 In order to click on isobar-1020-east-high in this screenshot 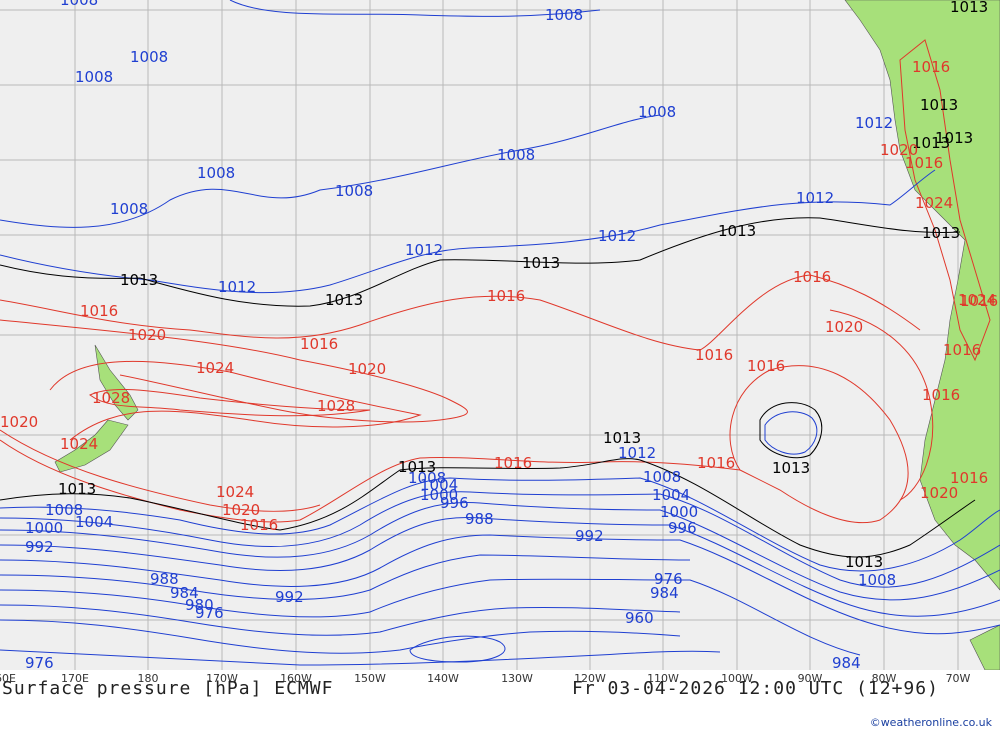, I will do `click(881, 405)`.